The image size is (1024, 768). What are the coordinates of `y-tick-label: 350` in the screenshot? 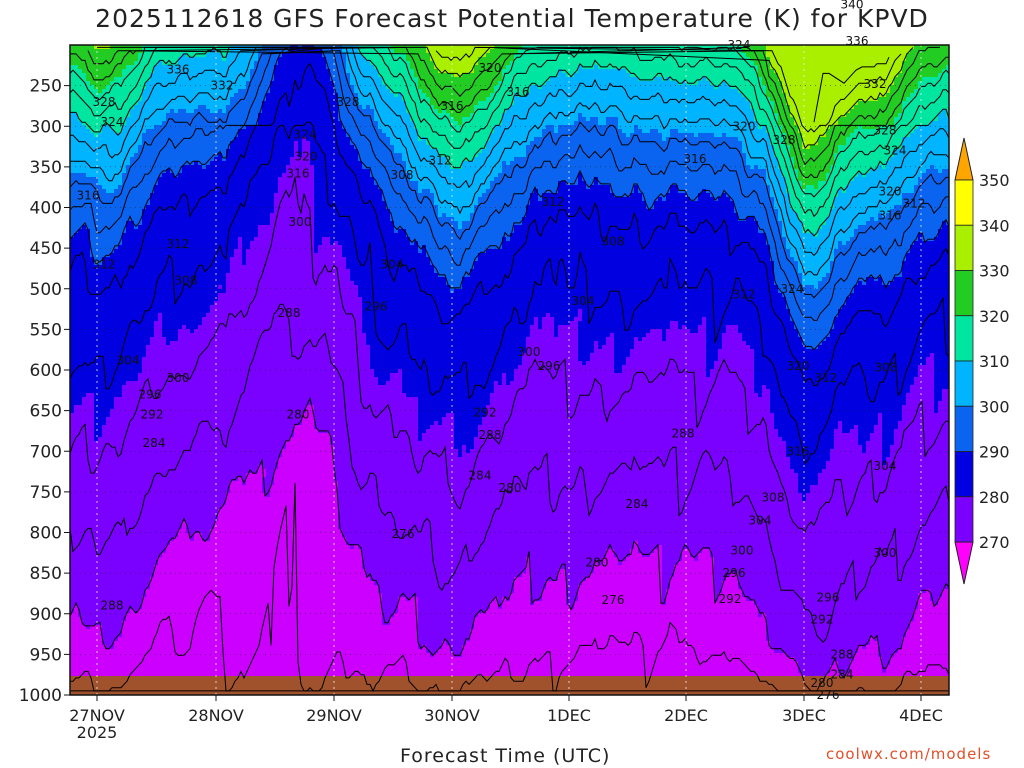 It's located at (46, 168).